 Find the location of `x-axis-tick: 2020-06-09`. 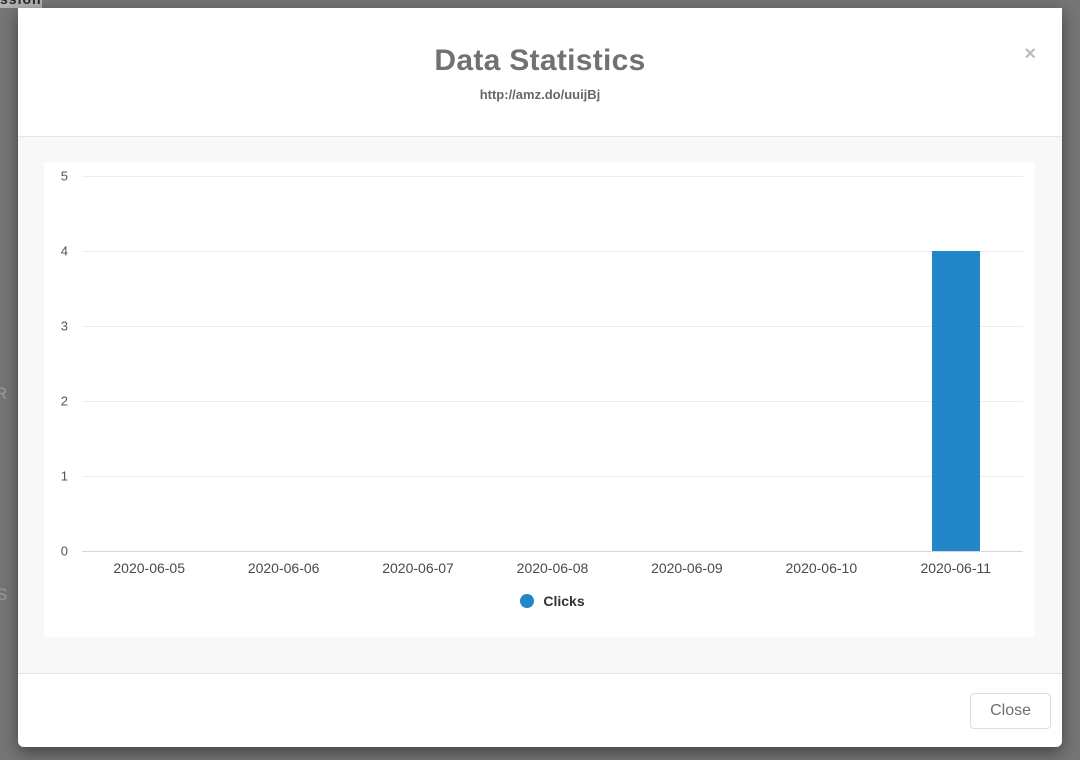

x-axis-tick: 2020-06-09 is located at coordinates (687, 568).